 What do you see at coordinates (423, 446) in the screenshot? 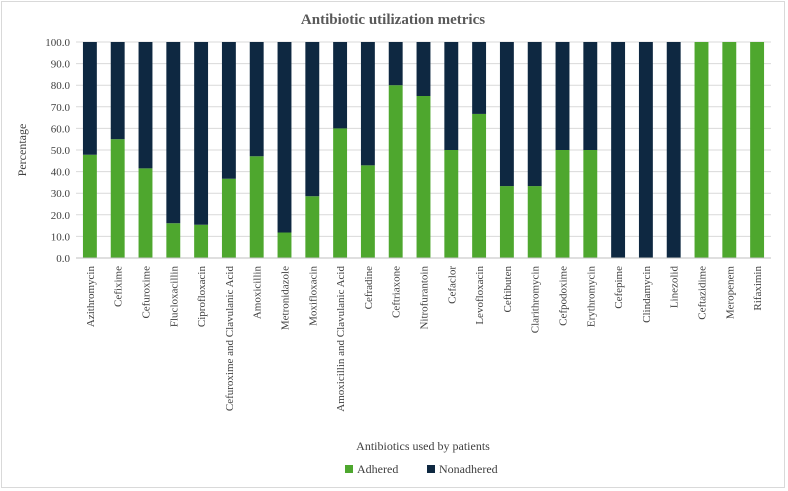
I see `x-axis-title: Antibiotics used by patients` at bounding box center [423, 446].